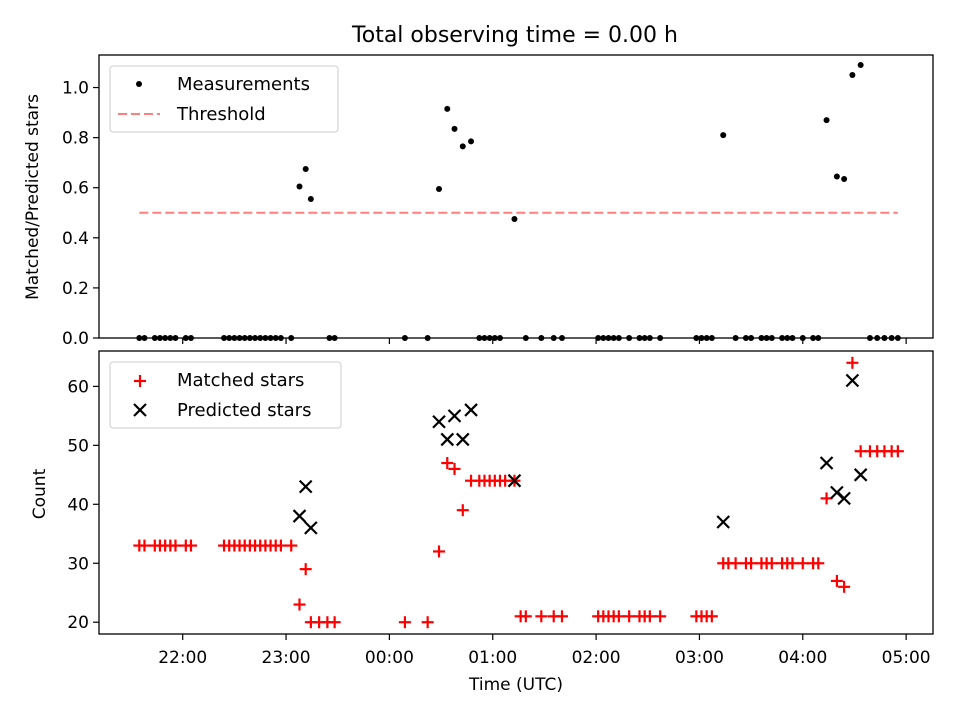  I want to click on y-tick-label: 0.6, so click(75, 189).